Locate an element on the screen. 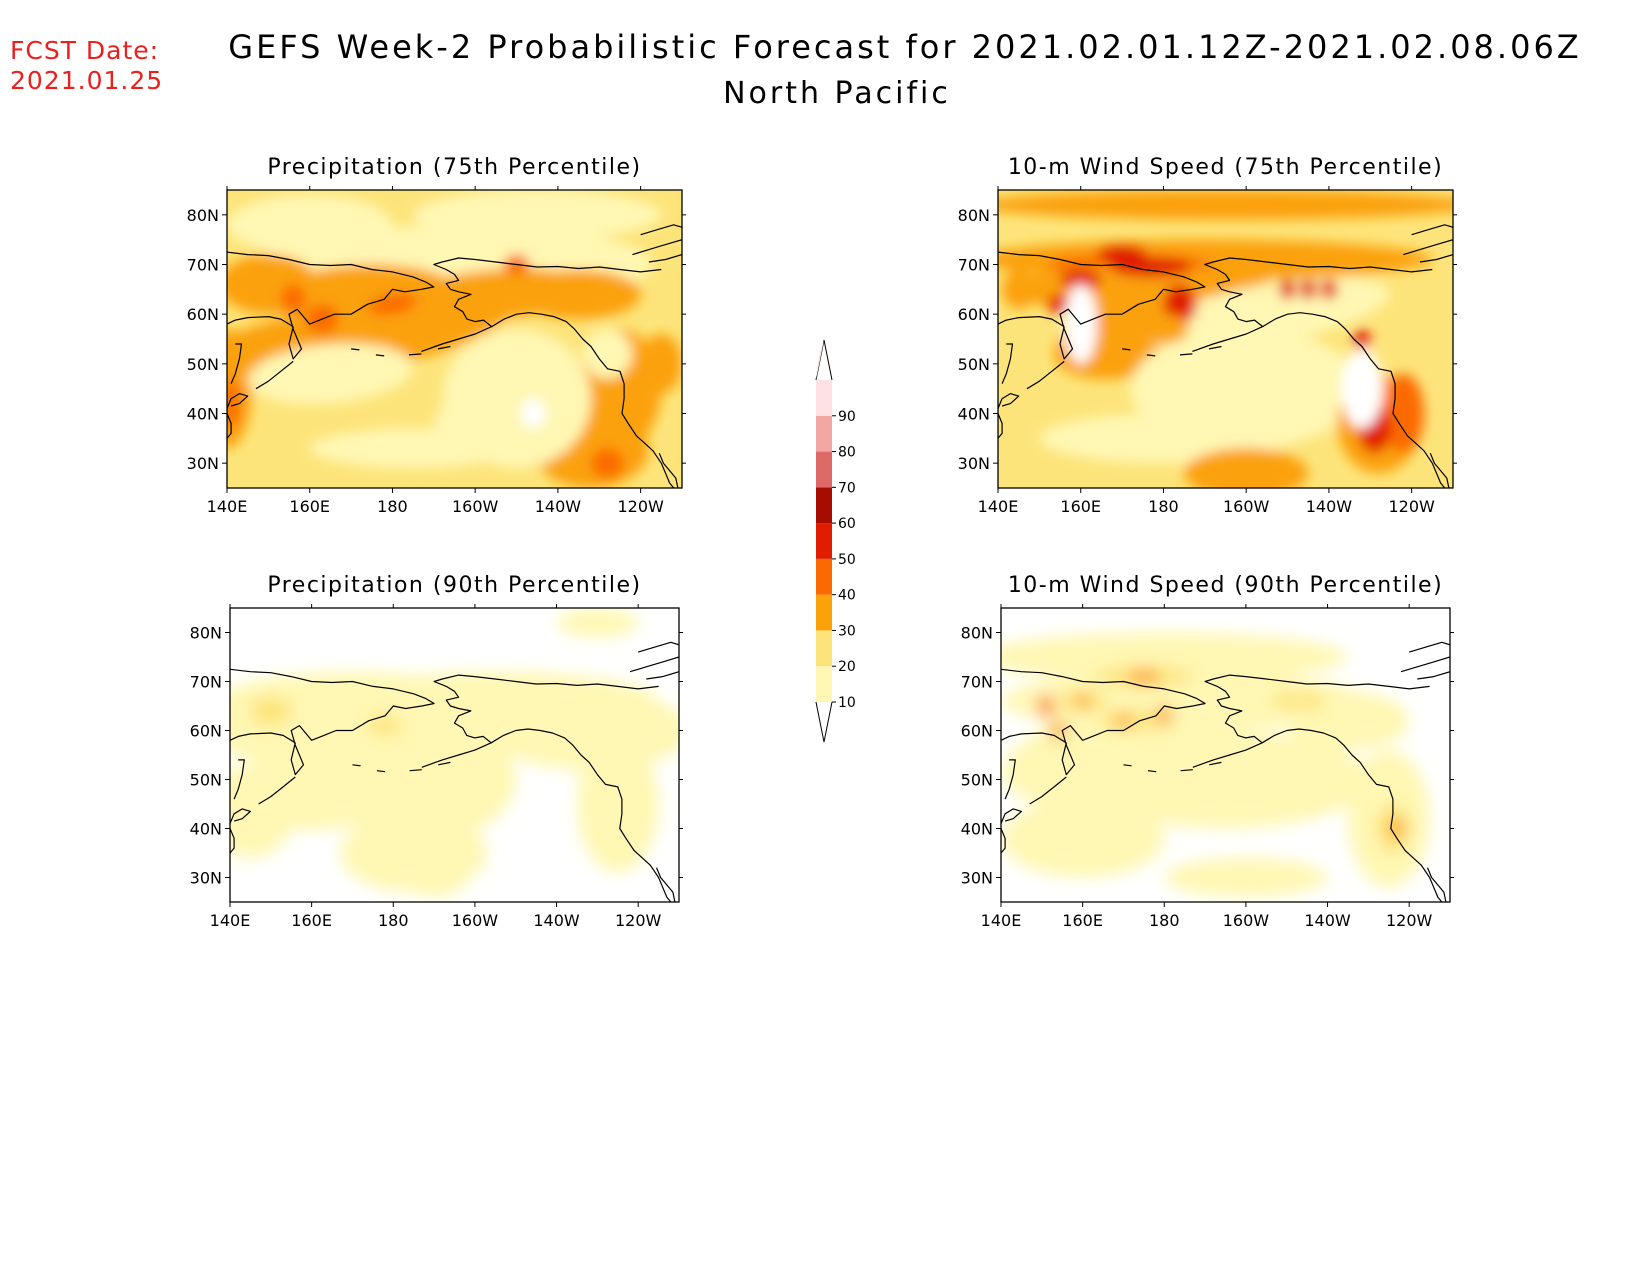 The image size is (1650, 1275). forecast-date-value: 2021.01.25 is located at coordinates (87, 80).